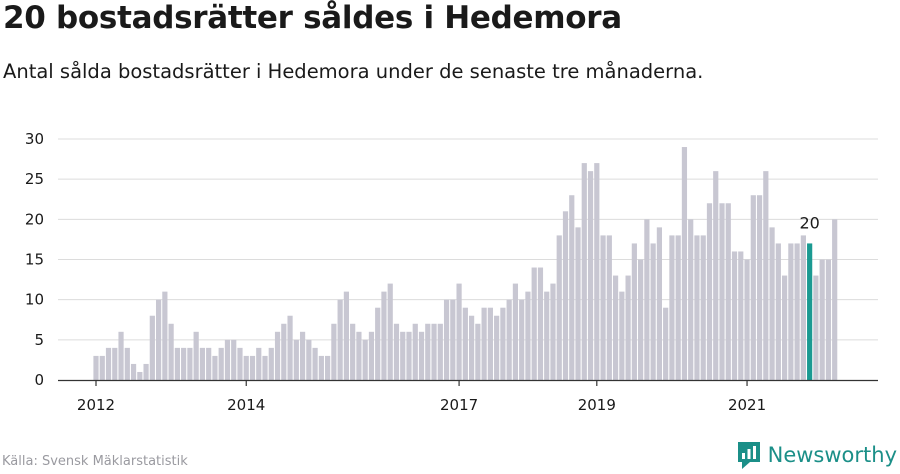 The image size is (900, 474). Describe the element at coordinates (34, 300) in the screenshot. I see `y-tick-label: 10` at that location.